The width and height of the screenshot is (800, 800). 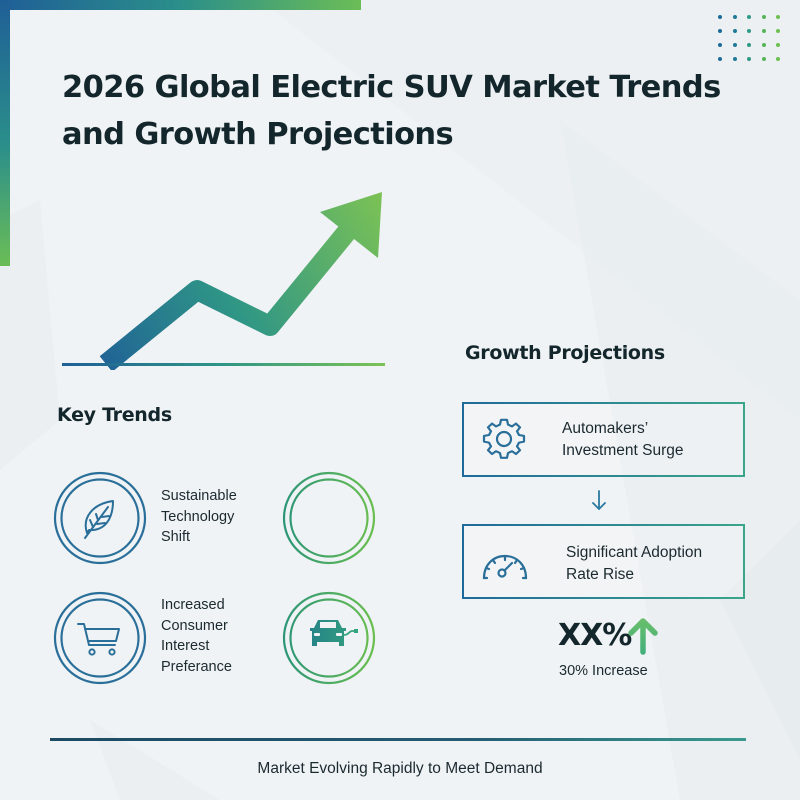 What do you see at coordinates (505, 567) in the screenshot?
I see `speedometer-icon` at bounding box center [505, 567].